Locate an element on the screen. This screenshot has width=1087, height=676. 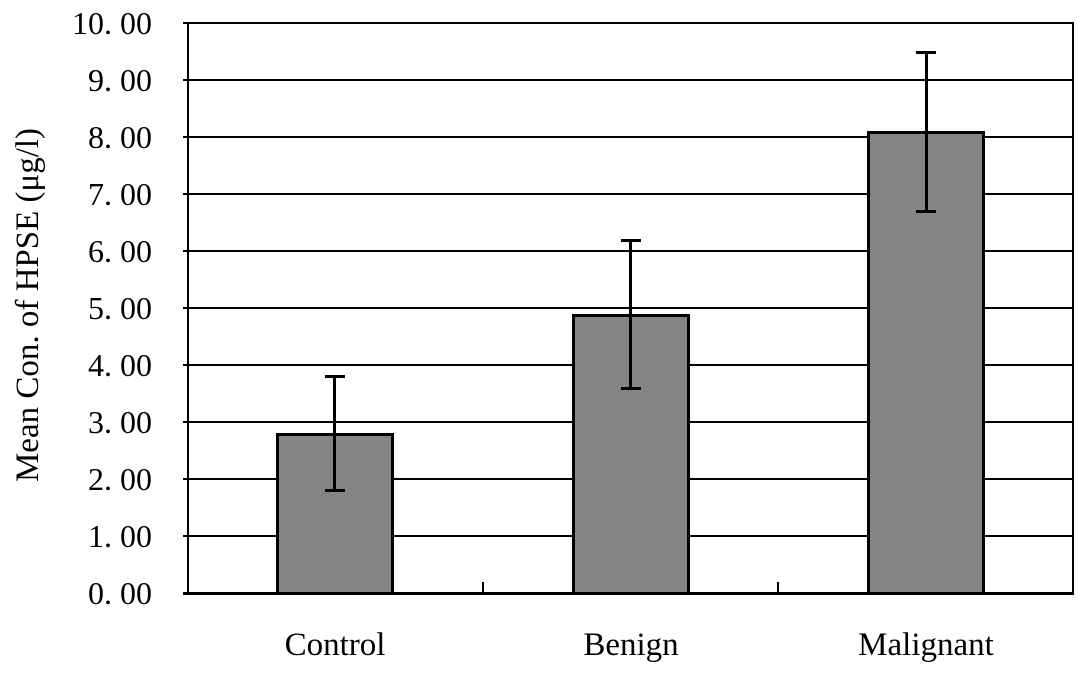
y-tick-label: 2. 00 is located at coordinates (120, 479).